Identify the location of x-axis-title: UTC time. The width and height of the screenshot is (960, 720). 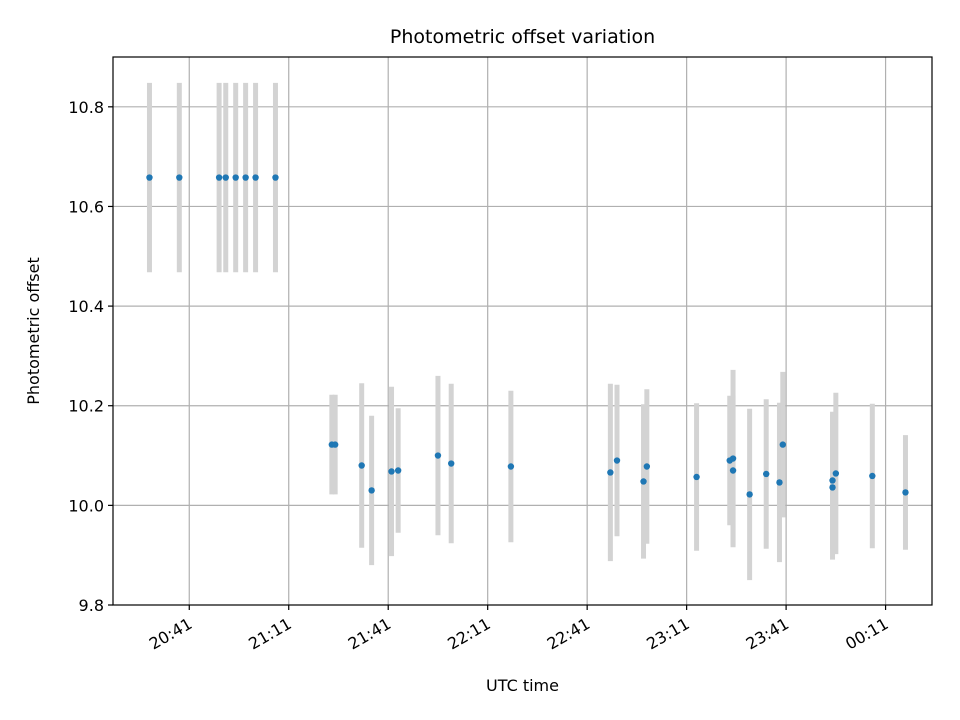
(522, 685).